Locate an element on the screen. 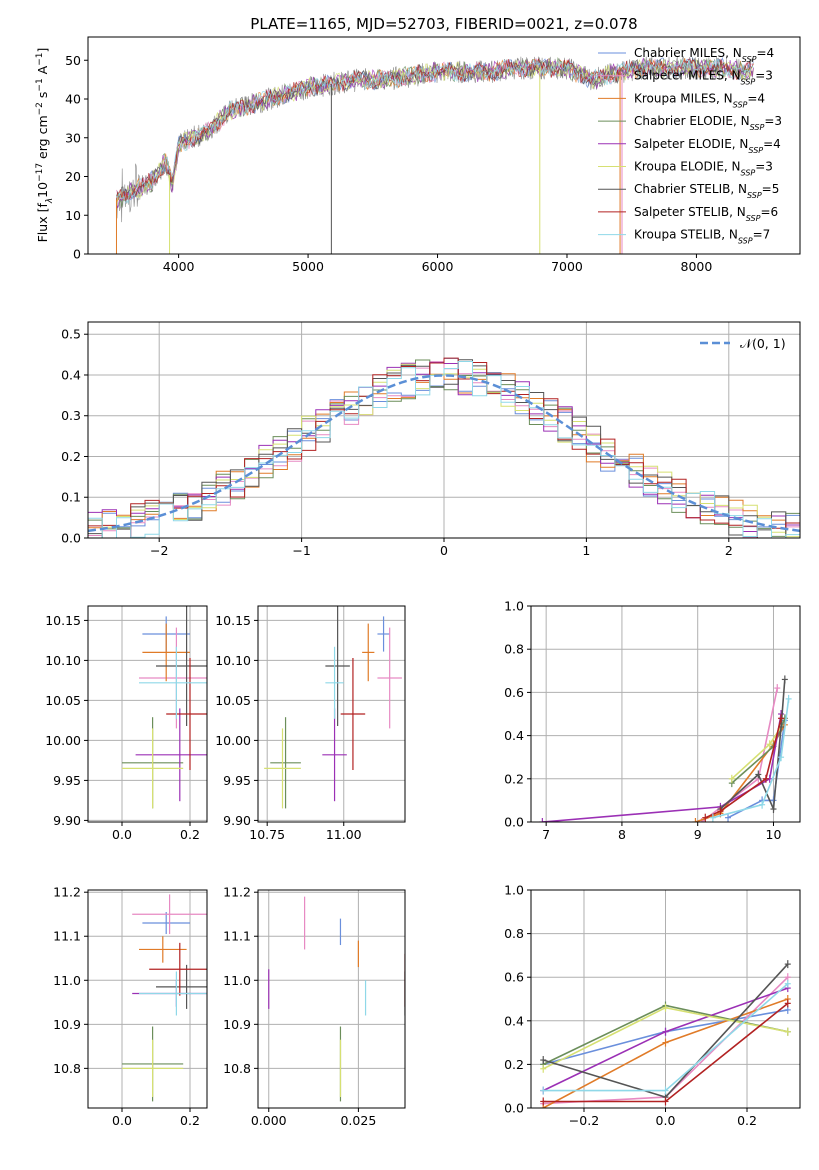 This screenshot has height=1170, width=819. ylabel-part: λ is located at coordinates (50, 201).